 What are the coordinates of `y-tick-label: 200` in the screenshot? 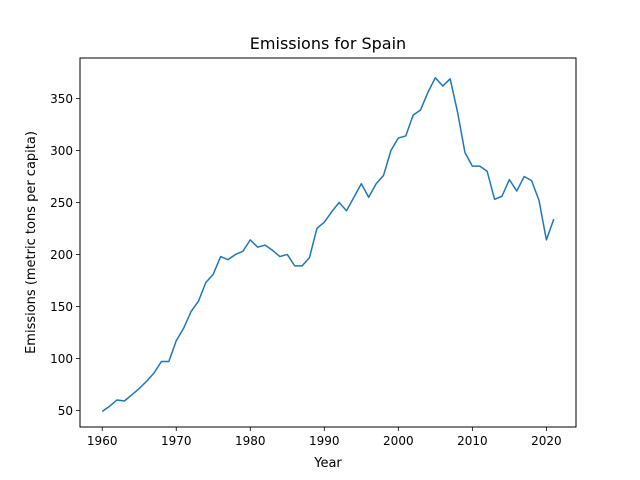 It's located at (61, 255).